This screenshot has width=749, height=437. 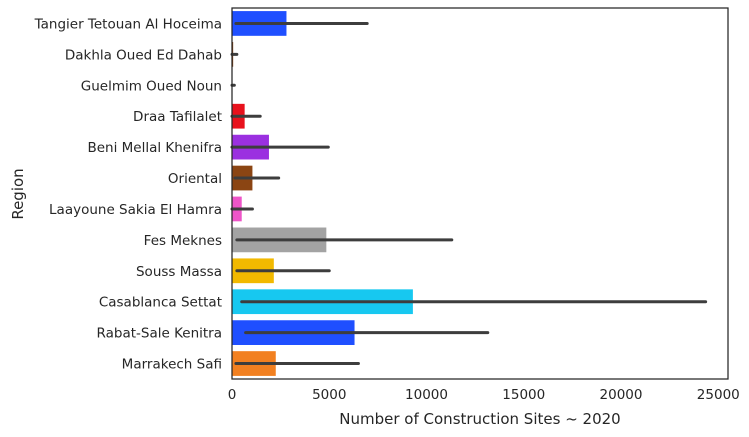 What do you see at coordinates (426, 395) in the screenshot?
I see `x-tick-label: 10000` at bounding box center [426, 395].